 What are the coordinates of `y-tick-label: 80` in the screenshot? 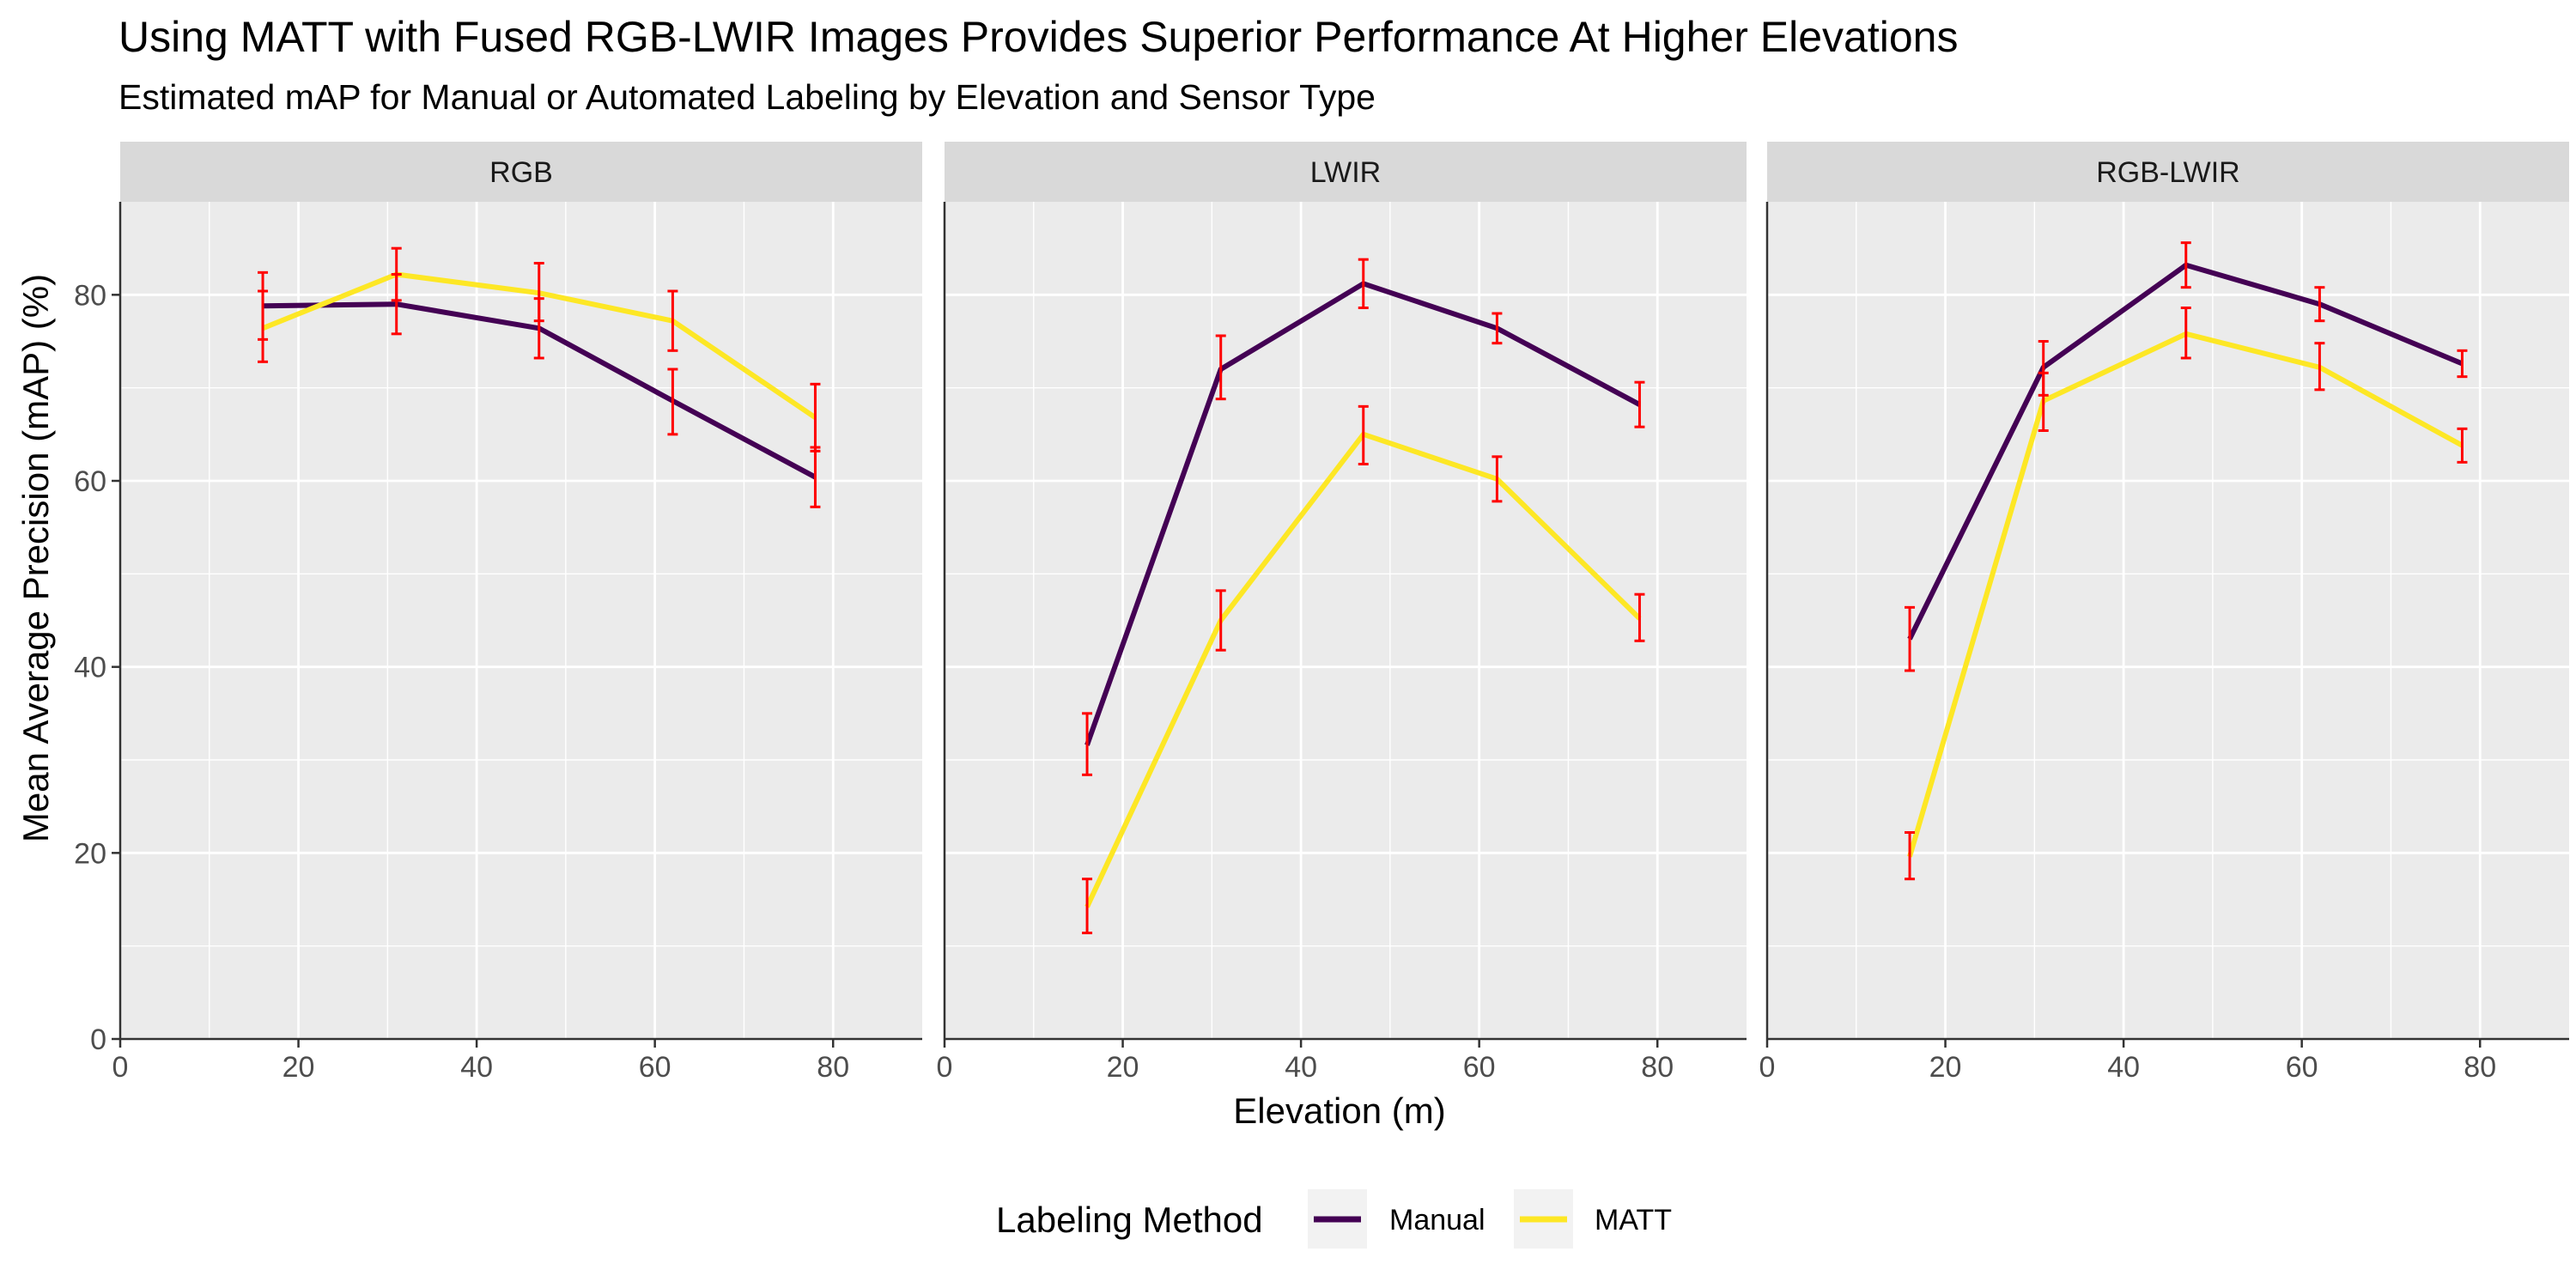 It's located at (90, 295).